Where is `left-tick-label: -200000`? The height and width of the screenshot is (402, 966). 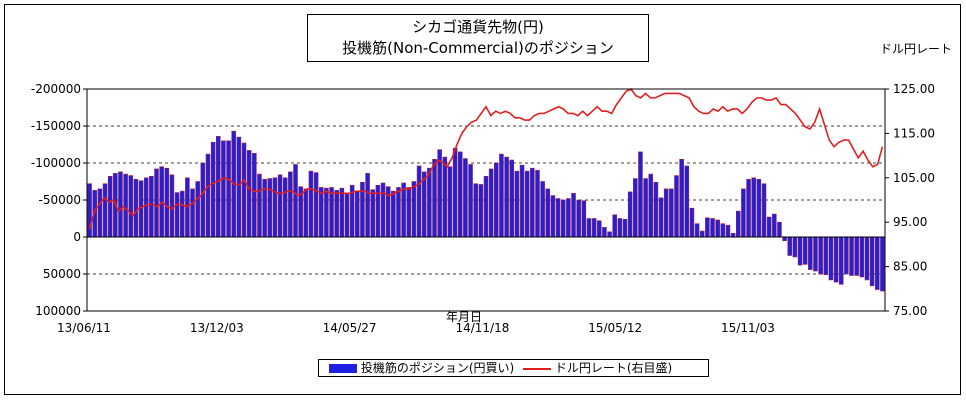
left-tick-label: -200000 is located at coordinates (56, 89).